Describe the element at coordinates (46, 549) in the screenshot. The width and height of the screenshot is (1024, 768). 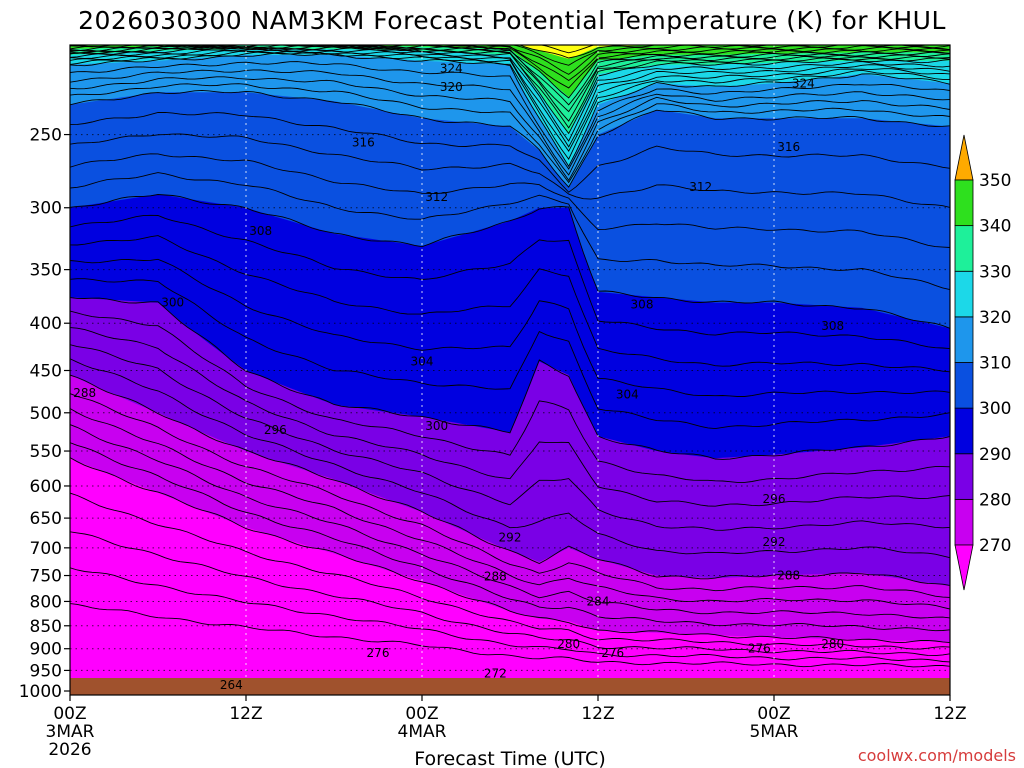
I see `y-tick-label-700: 700` at that location.